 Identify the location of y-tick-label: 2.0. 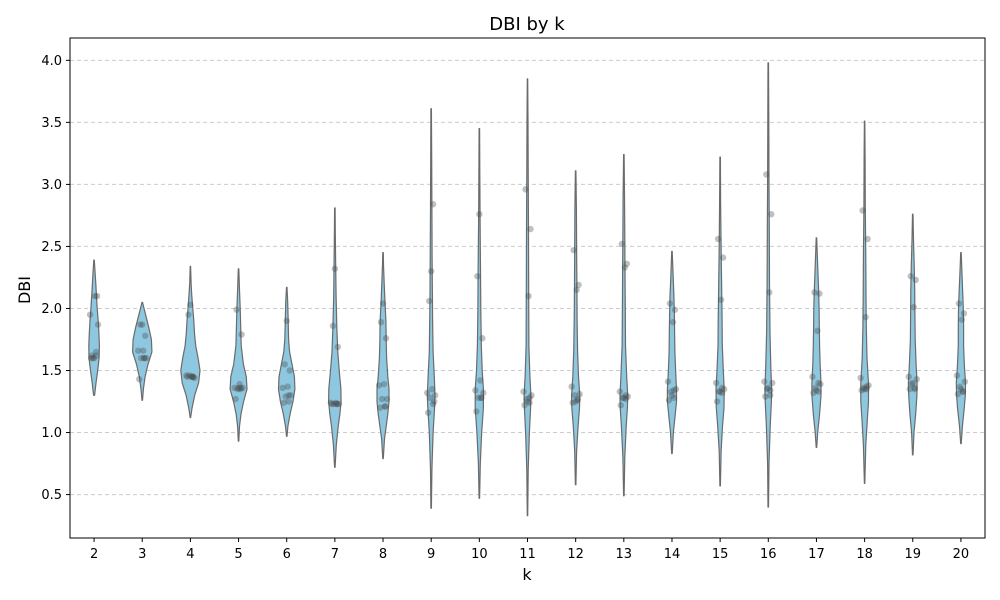
(51, 309).